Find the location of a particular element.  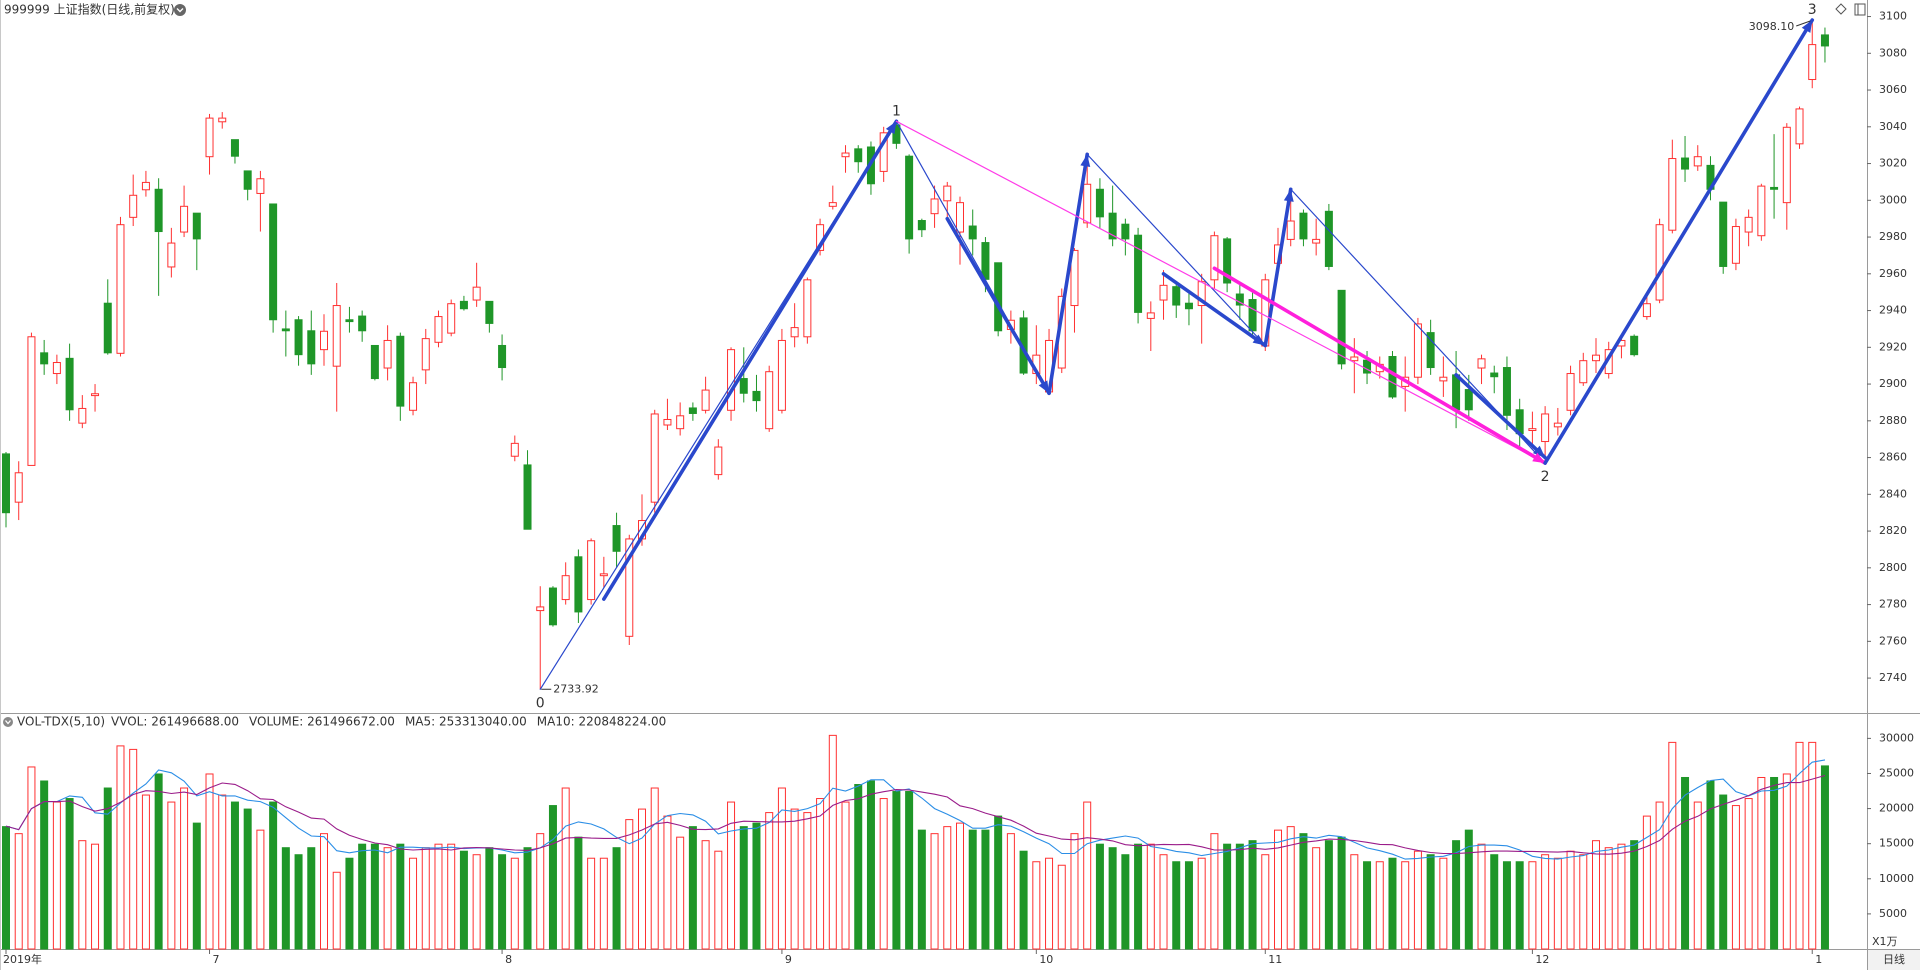

dropdown-button is located at coordinates (180, 10).